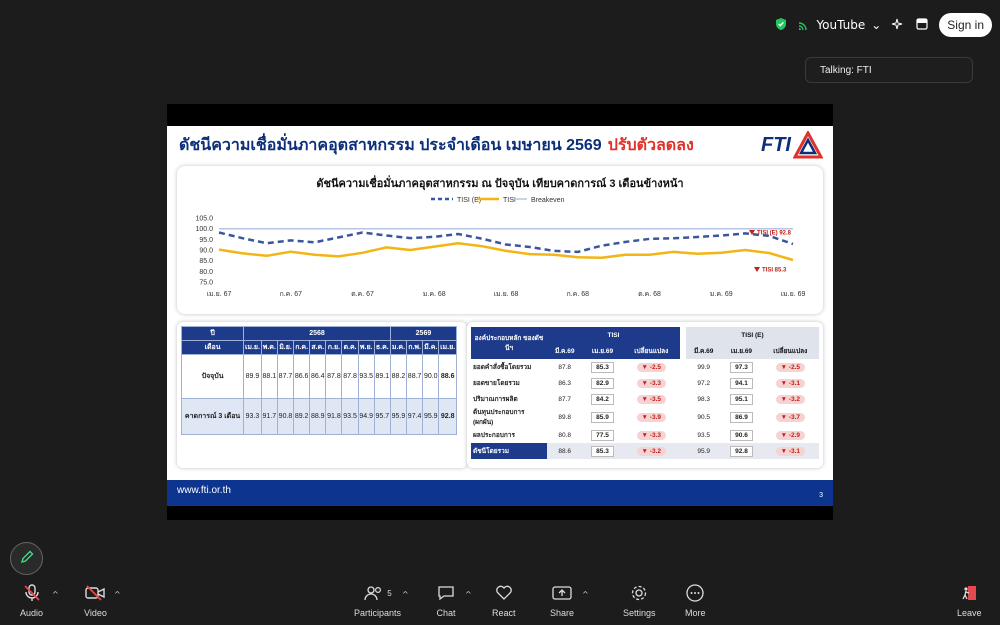 The width and height of the screenshot is (1000, 625). I want to click on more-button: More, so click(695, 600).